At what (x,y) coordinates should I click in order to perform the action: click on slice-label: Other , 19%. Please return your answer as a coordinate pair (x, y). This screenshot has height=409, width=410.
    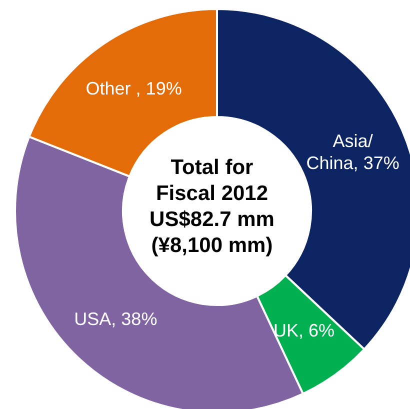
    Looking at the image, I should click on (134, 88).